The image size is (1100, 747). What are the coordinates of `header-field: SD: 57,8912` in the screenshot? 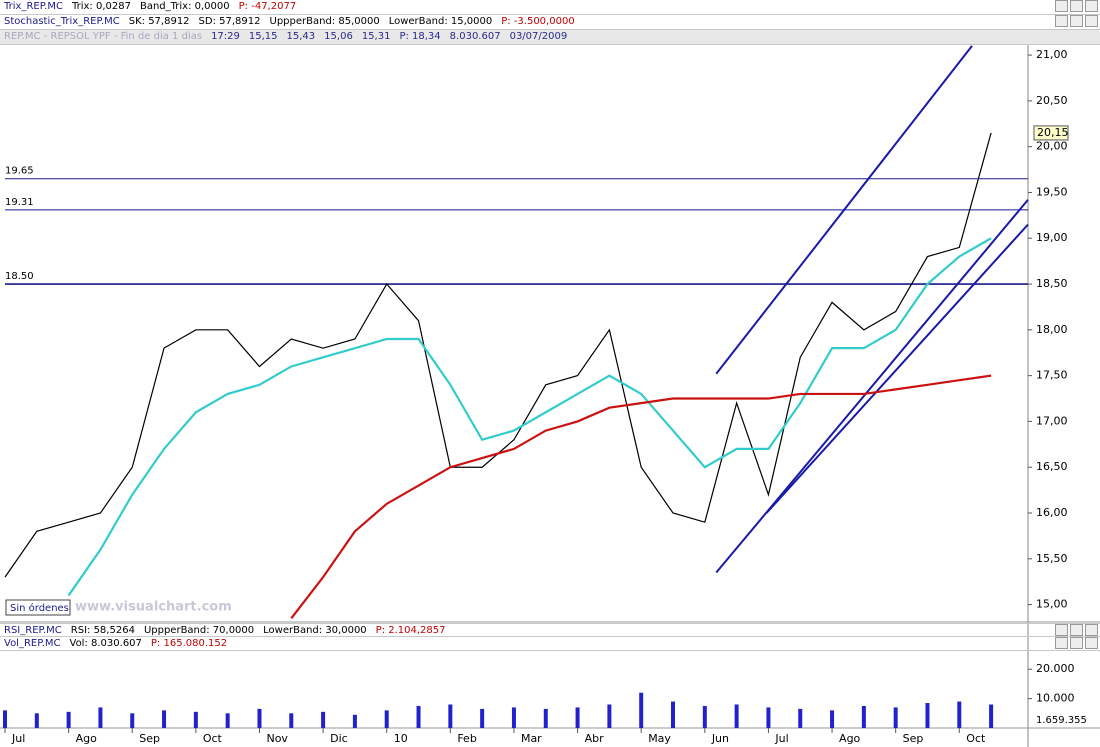 It's located at (229, 21).